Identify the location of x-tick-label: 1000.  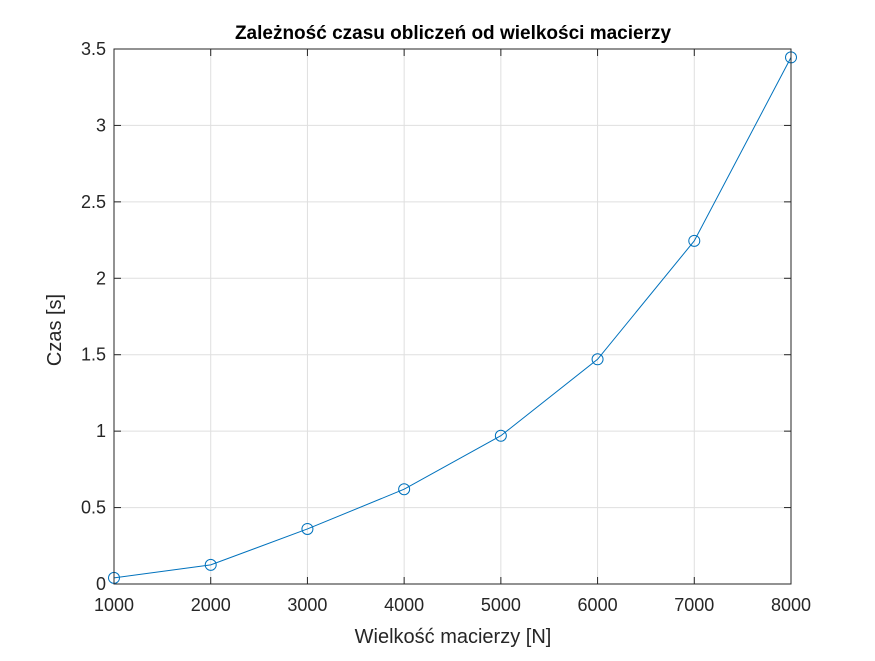
(114, 605).